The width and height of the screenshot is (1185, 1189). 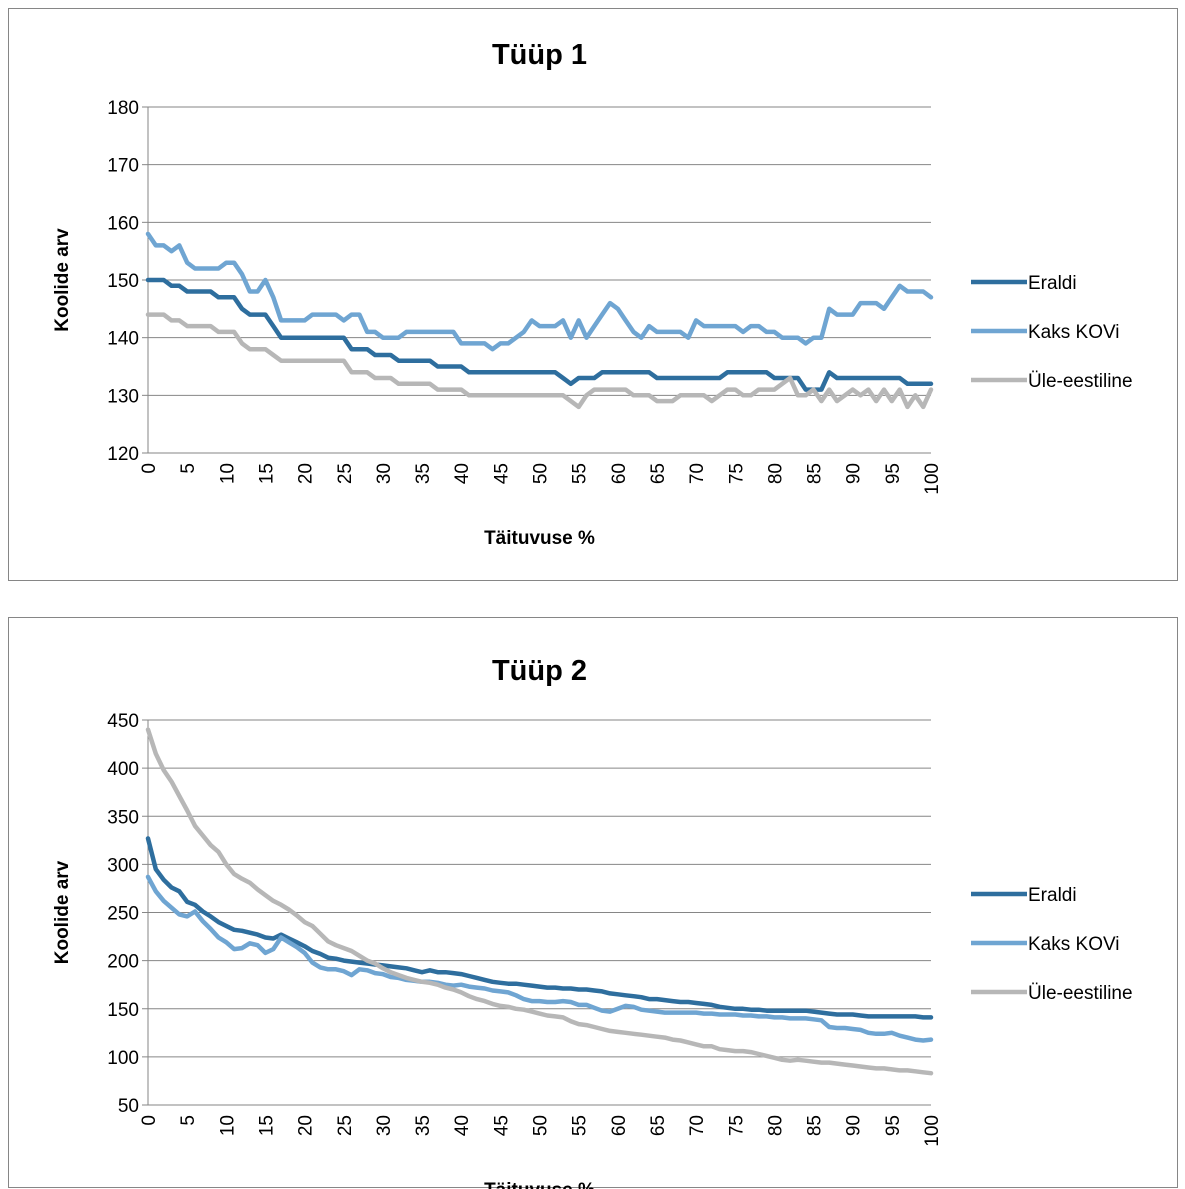 I want to click on y-tick-label: 350, so click(x=123, y=817).